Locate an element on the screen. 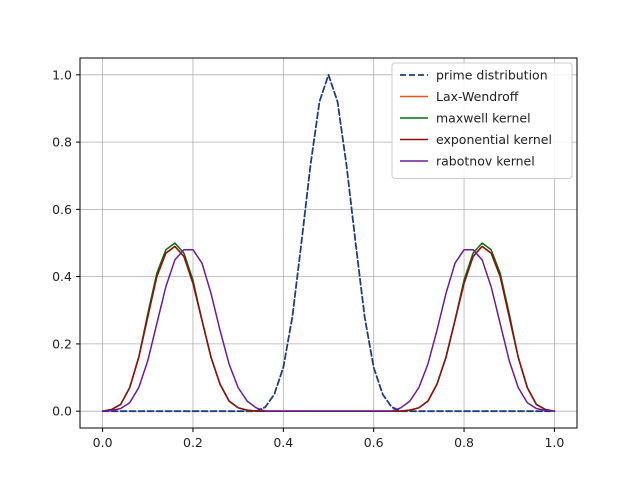  x-tick-label: 0.0 is located at coordinates (103, 442).